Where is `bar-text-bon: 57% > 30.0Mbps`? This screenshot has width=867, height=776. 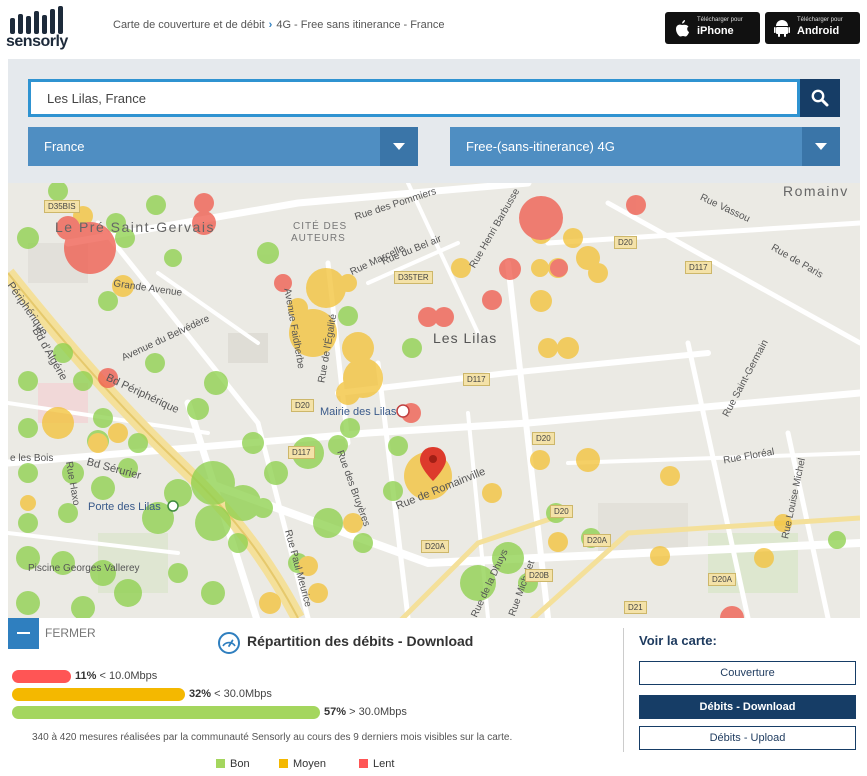 bar-text-bon: 57% > 30.0Mbps is located at coordinates (365, 712).